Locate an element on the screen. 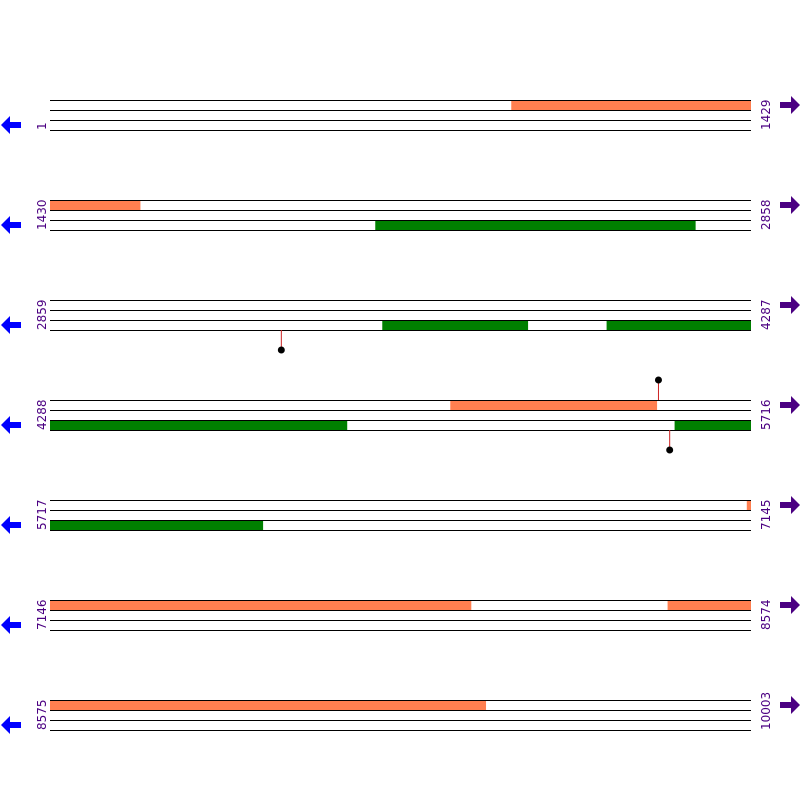  row-end-label: 5716 is located at coordinates (766, 414).